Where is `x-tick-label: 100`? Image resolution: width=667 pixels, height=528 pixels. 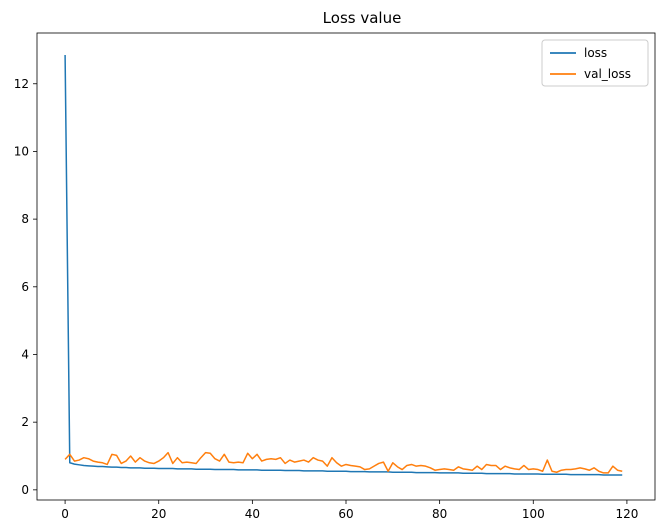
x-tick-label: 100 is located at coordinates (533, 514).